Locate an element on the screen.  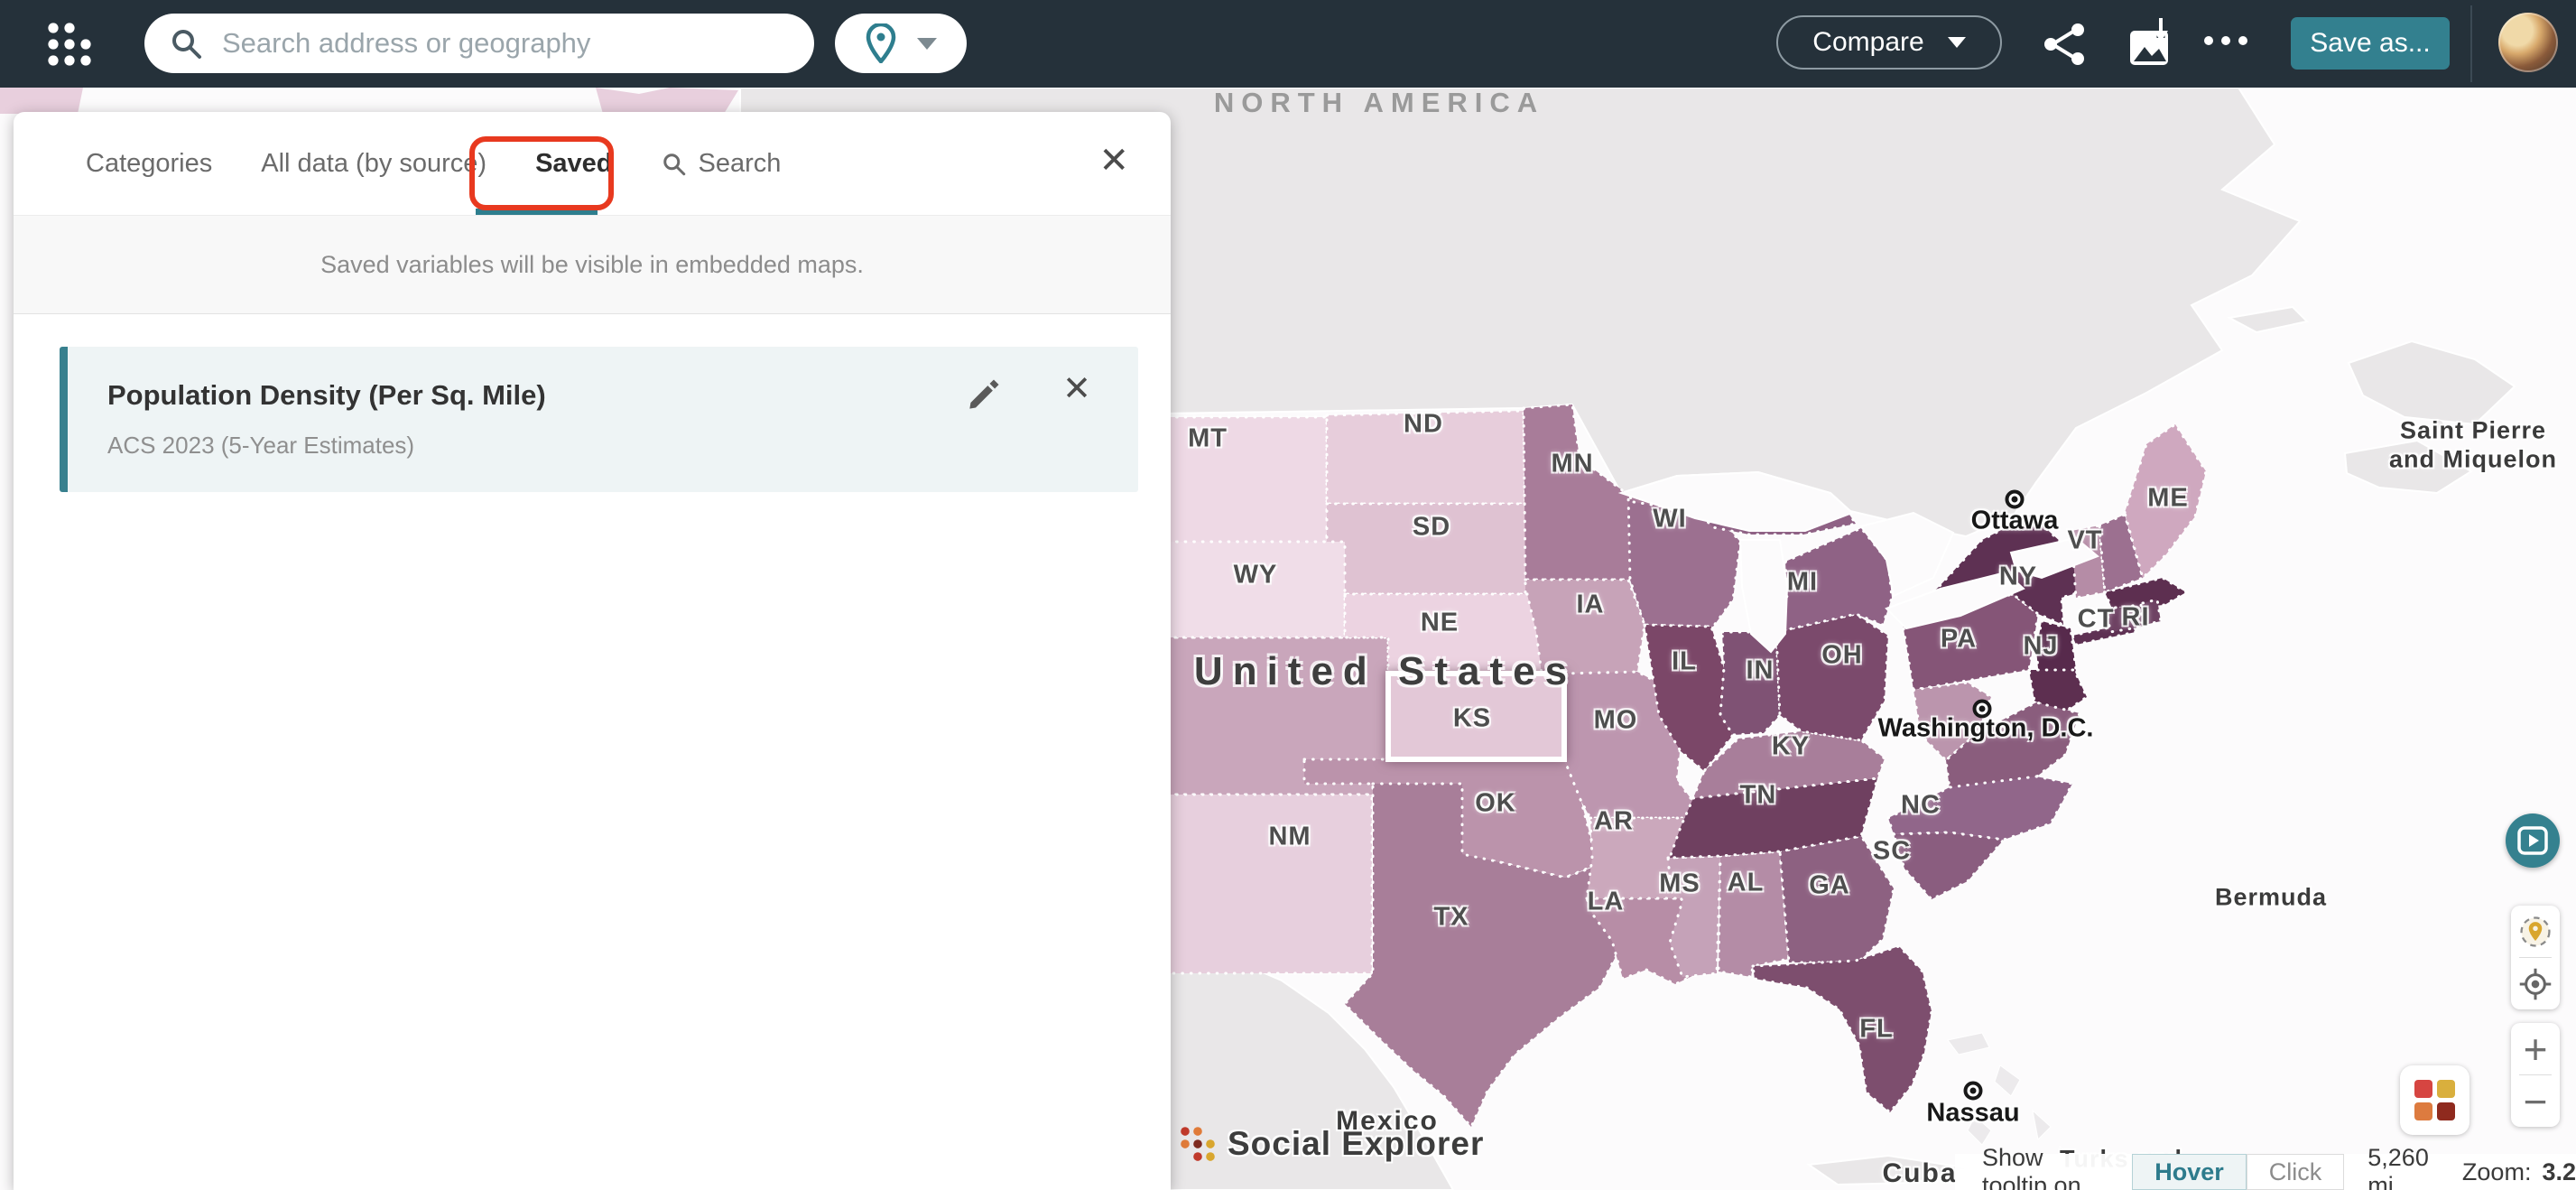
legend-button is located at coordinates (2434, 1100).